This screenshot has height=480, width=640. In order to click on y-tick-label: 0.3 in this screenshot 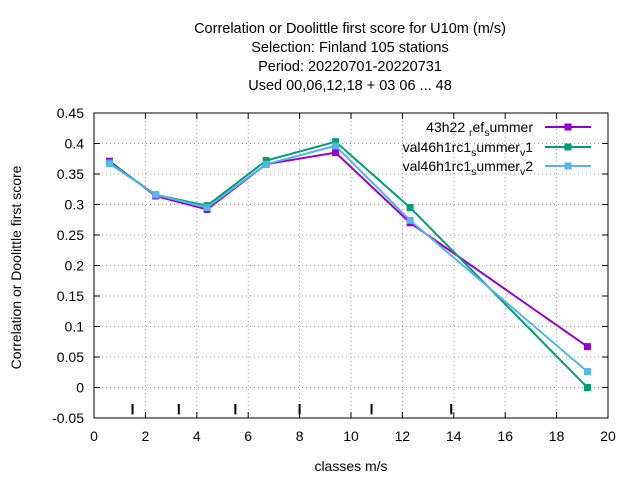, I will do `click(75, 205)`.